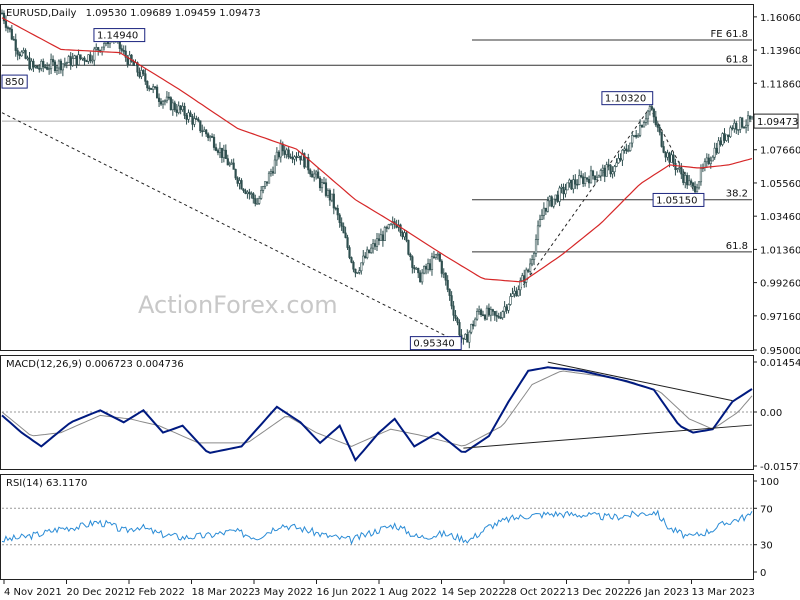 The width and height of the screenshot is (800, 600). I want to click on x-tick-label: 16 Jun 2022, so click(347, 592).